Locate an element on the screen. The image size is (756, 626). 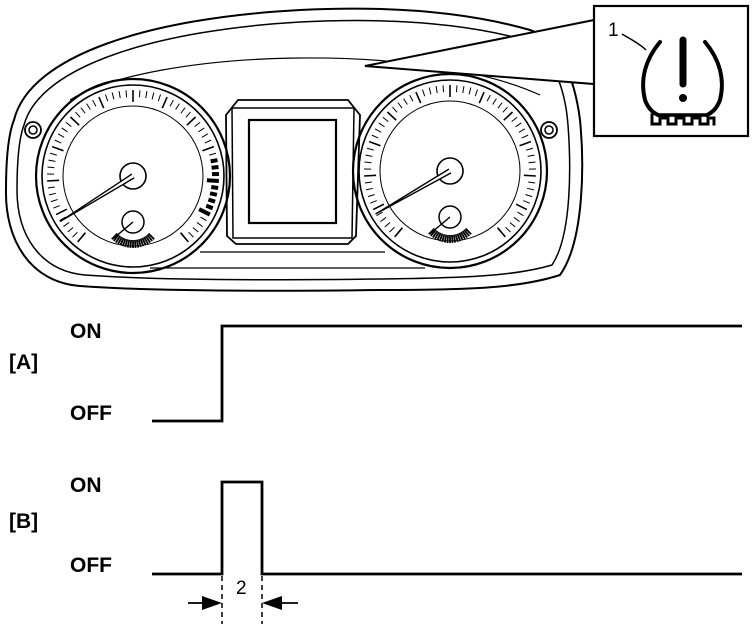
callout-1-leader is located at coordinates (634, 42).